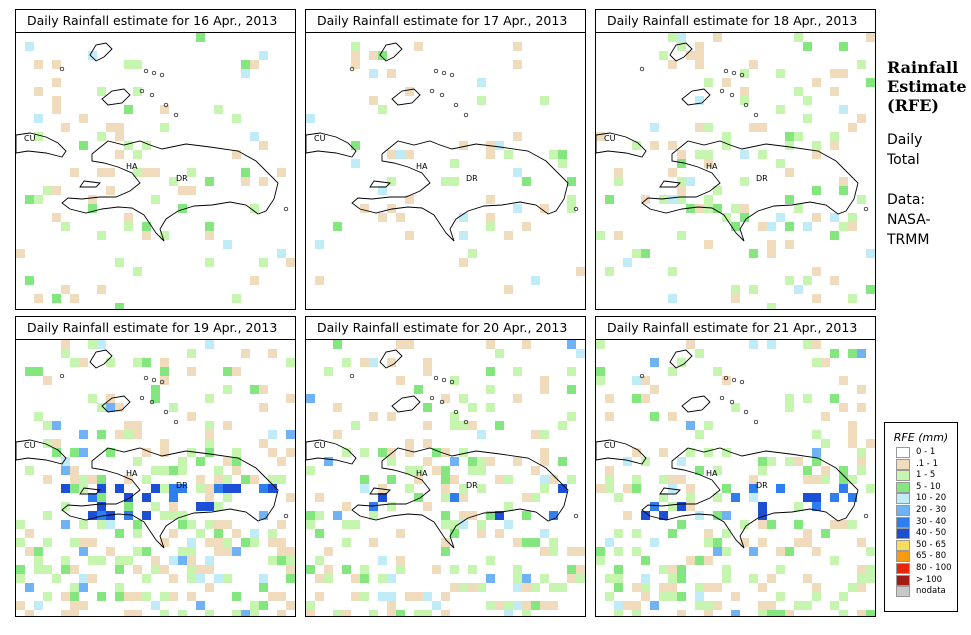 The height and width of the screenshot is (635, 971). I want to click on legend-label: 1 - 5, so click(926, 475).